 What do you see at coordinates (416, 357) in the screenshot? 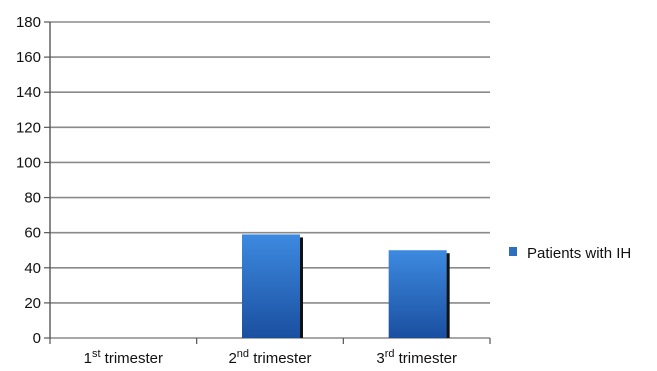
I see `x-tick-label: 3rd trimester` at bounding box center [416, 357].